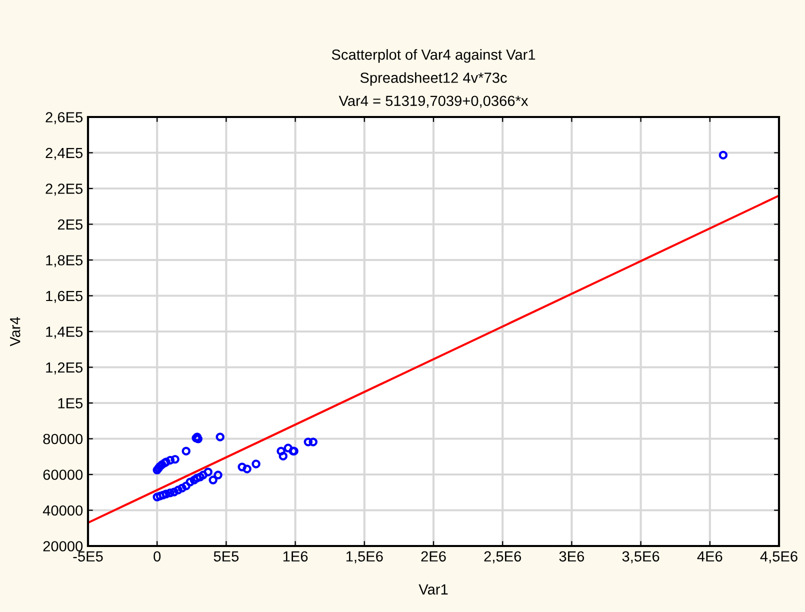 This screenshot has height=612, width=805. I want to click on y-tick-label: 2,6E5, so click(64, 118).